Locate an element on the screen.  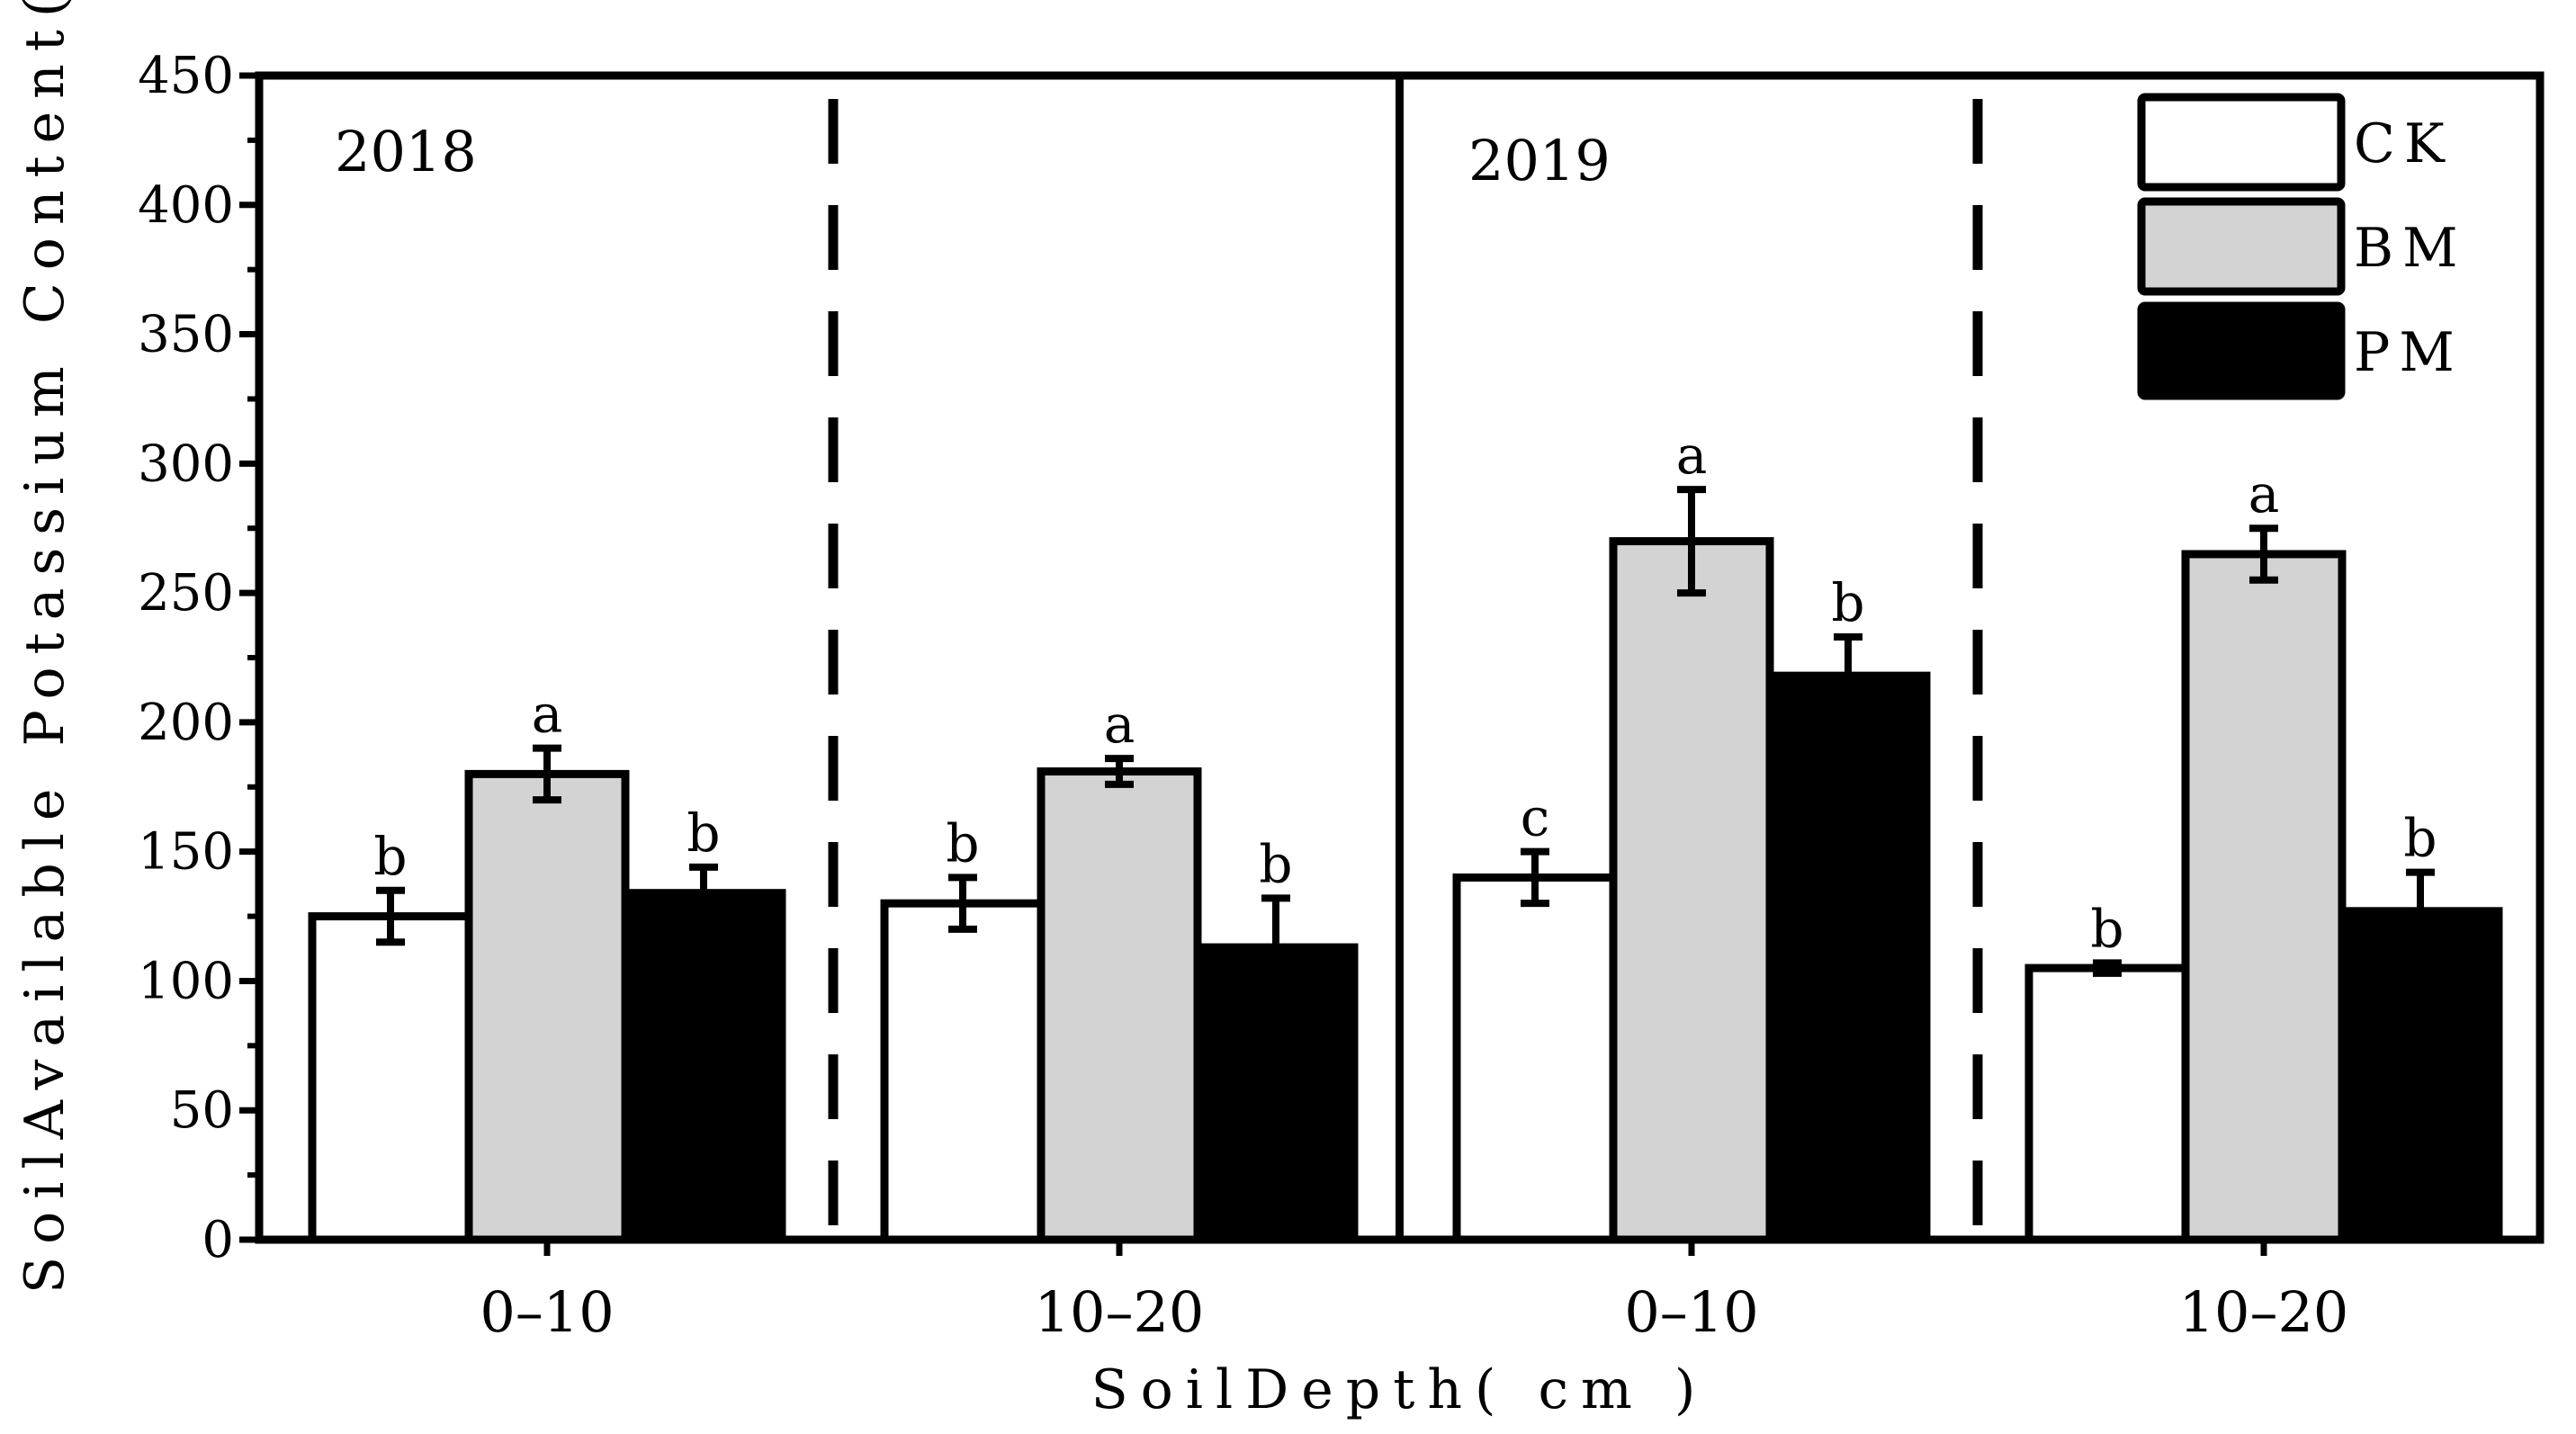
y-tick-label: 350 is located at coordinates (186, 335).